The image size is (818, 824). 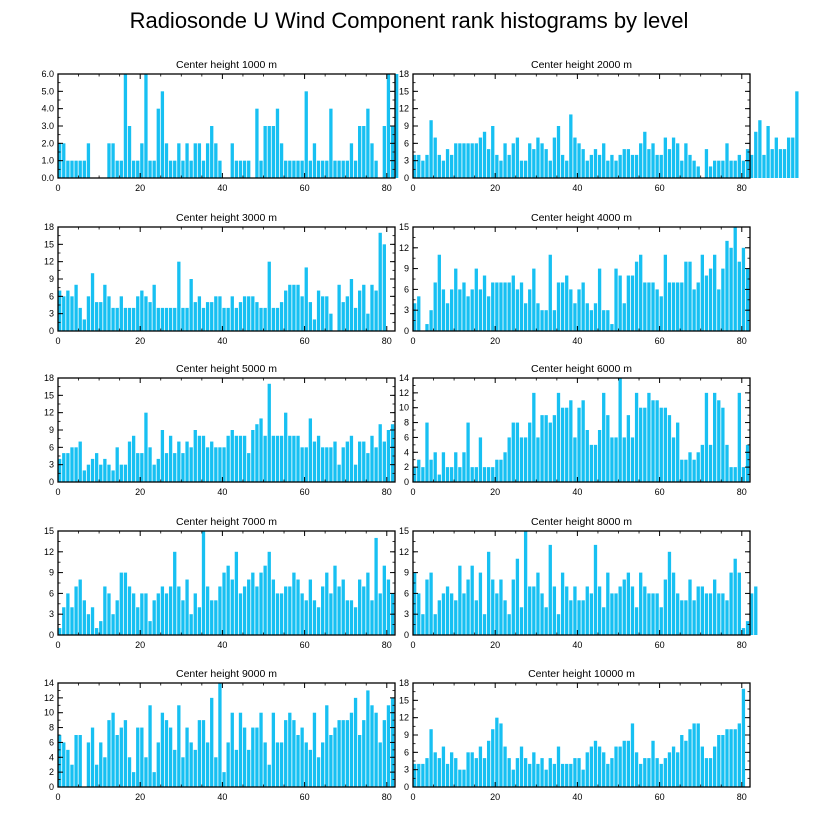 I want to click on x-tick-label: 20, so click(x=495, y=797).